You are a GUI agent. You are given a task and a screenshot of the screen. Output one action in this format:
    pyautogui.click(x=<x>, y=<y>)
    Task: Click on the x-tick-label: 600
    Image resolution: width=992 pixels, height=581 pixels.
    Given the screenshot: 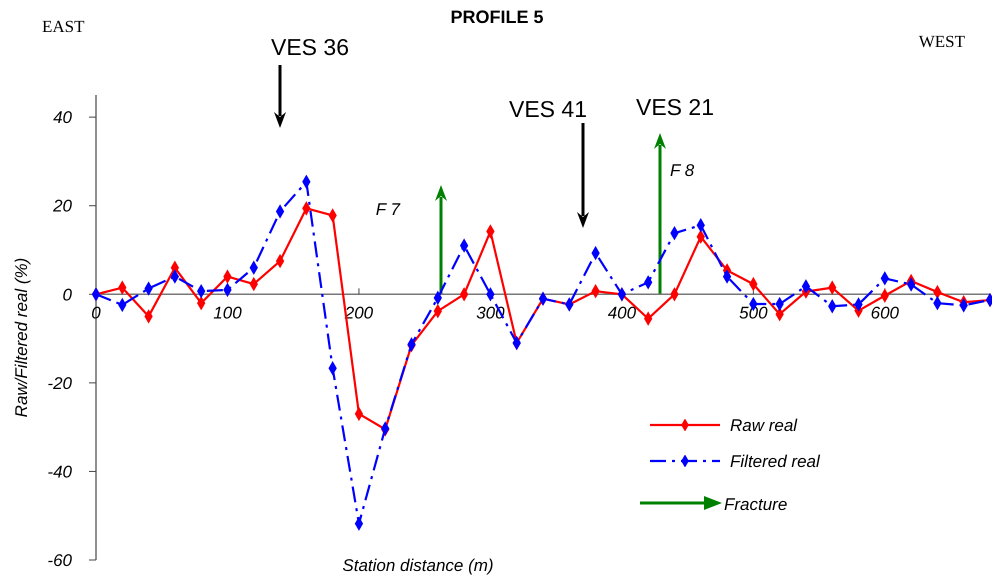 What is the action you would take?
    pyautogui.click(x=885, y=312)
    